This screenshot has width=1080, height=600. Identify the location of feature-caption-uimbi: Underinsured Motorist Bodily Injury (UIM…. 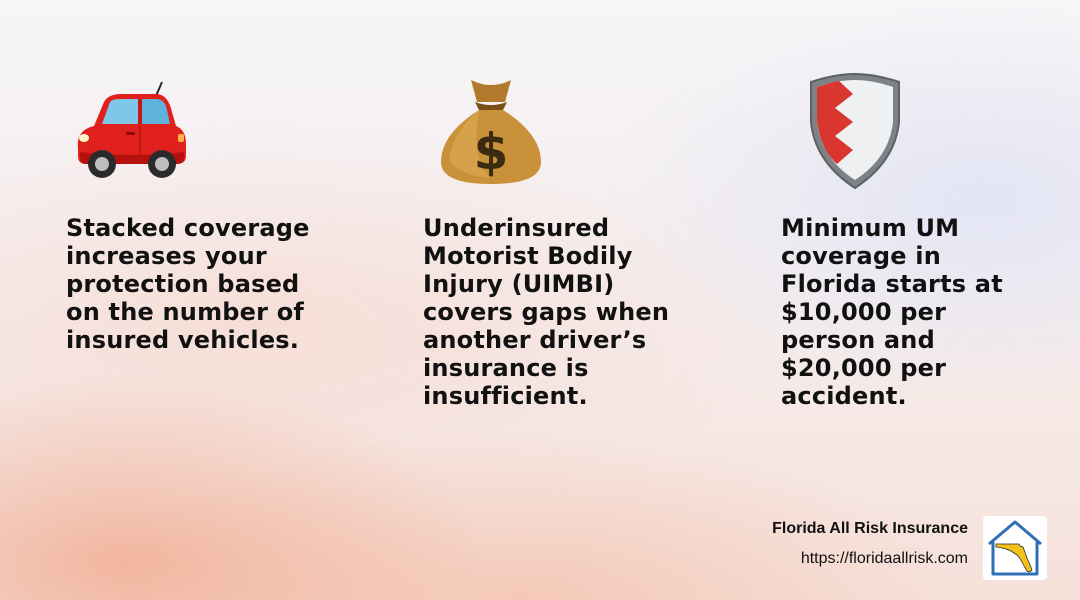
(546, 312).